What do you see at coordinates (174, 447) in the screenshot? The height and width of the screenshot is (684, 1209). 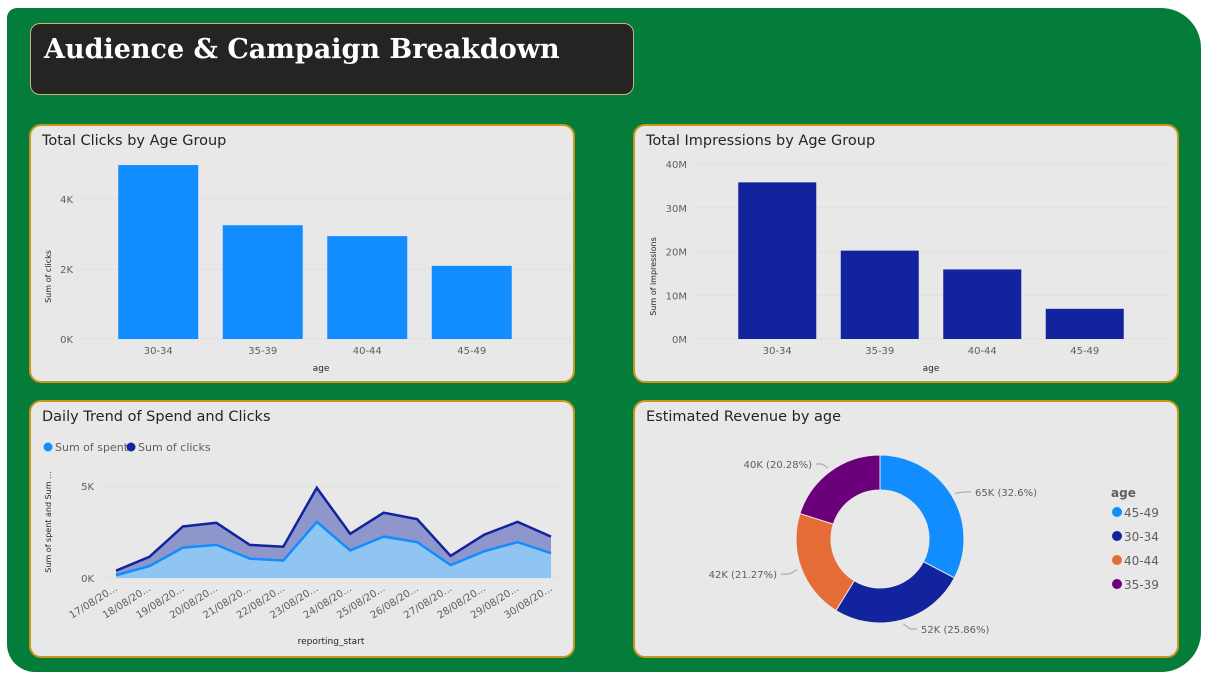 I see `legend-label: Sum of clicks` at bounding box center [174, 447].